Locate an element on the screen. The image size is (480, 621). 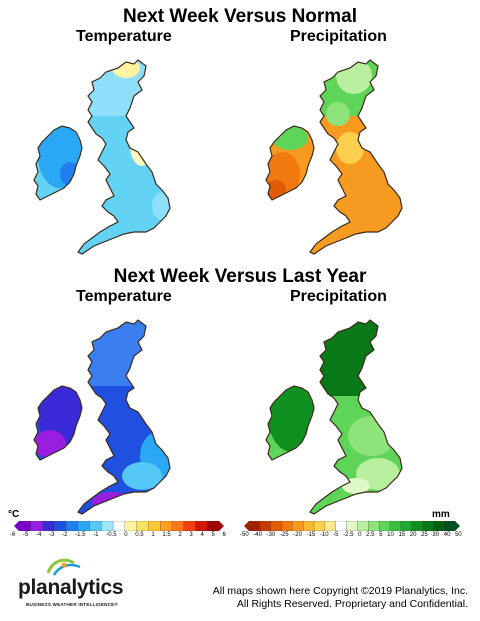
temperature-legend-tick: -1 is located at coordinates (96, 535).